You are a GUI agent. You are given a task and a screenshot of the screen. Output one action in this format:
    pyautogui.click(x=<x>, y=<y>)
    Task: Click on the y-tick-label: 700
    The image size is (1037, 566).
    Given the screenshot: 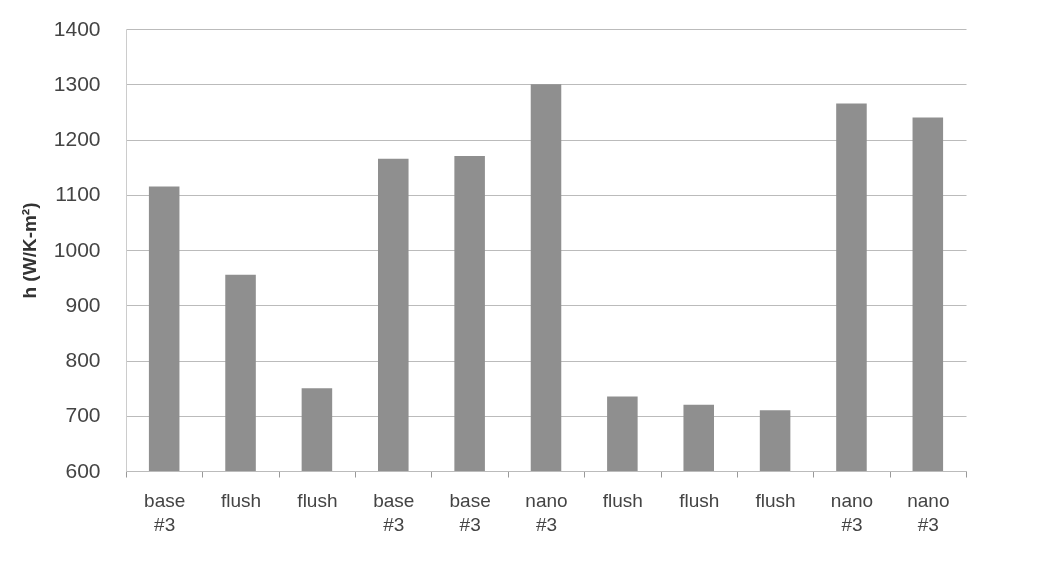 What is the action you would take?
    pyautogui.click(x=83, y=415)
    